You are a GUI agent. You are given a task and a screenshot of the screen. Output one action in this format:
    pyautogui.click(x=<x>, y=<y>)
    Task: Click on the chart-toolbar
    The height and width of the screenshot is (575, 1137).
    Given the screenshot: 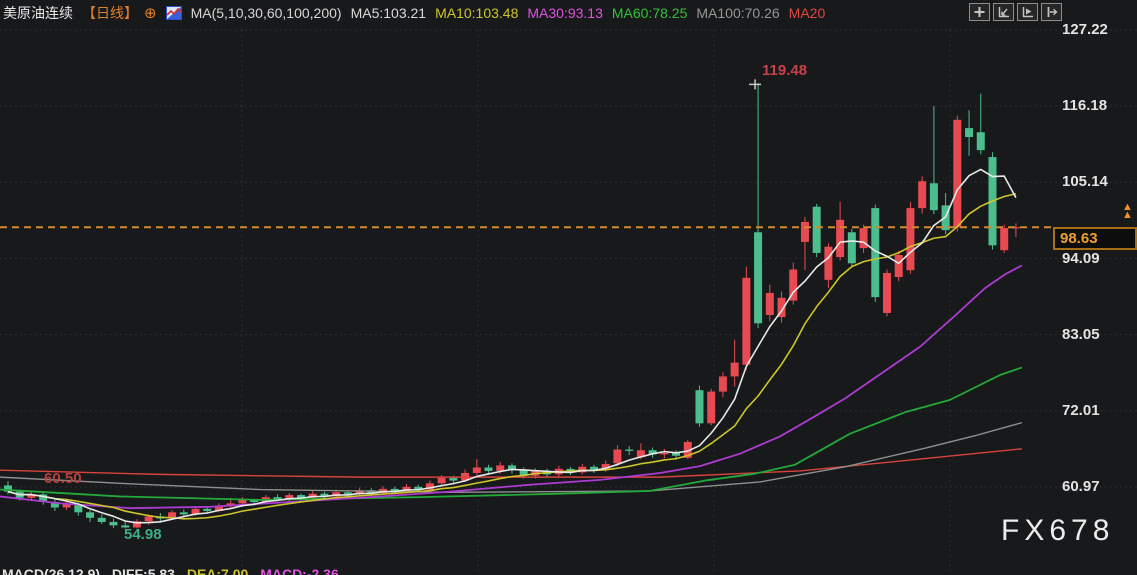 What is the action you would take?
    pyautogui.click(x=1015, y=12)
    